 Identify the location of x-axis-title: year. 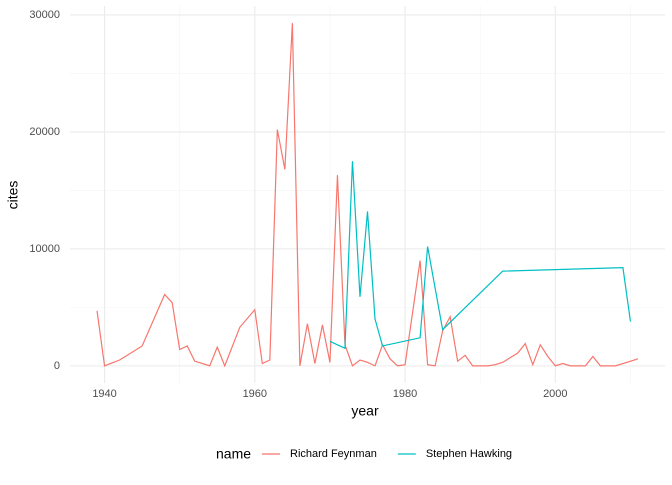
(365, 411).